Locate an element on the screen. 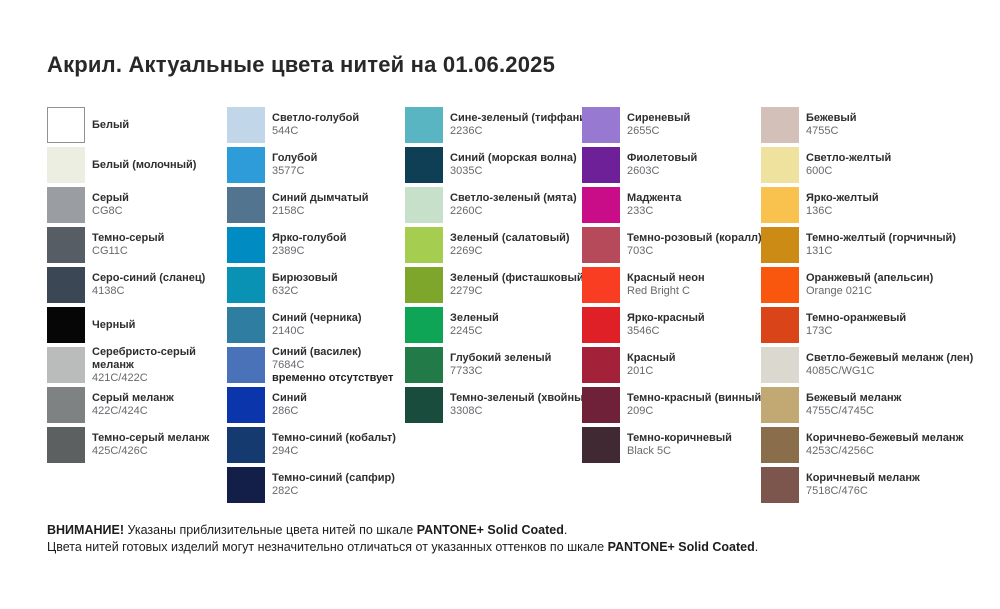 The image size is (1000, 609). color-name: Синий дымчатый is located at coordinates (320, 198).